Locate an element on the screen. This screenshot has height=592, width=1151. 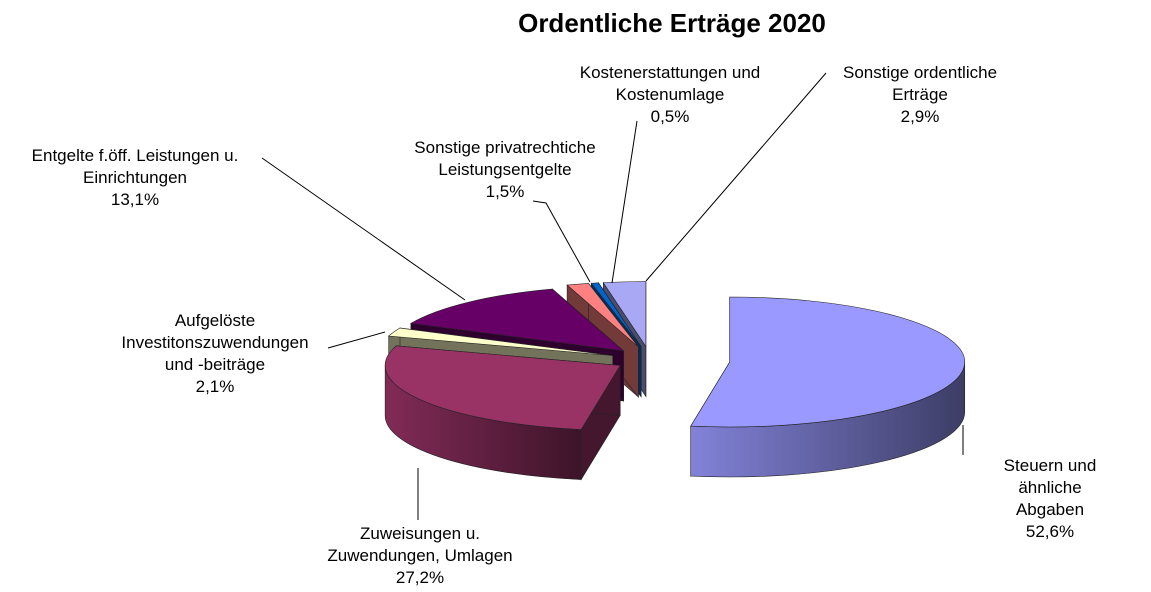
value-label: 13,1% is located at coordinates (135, 199).